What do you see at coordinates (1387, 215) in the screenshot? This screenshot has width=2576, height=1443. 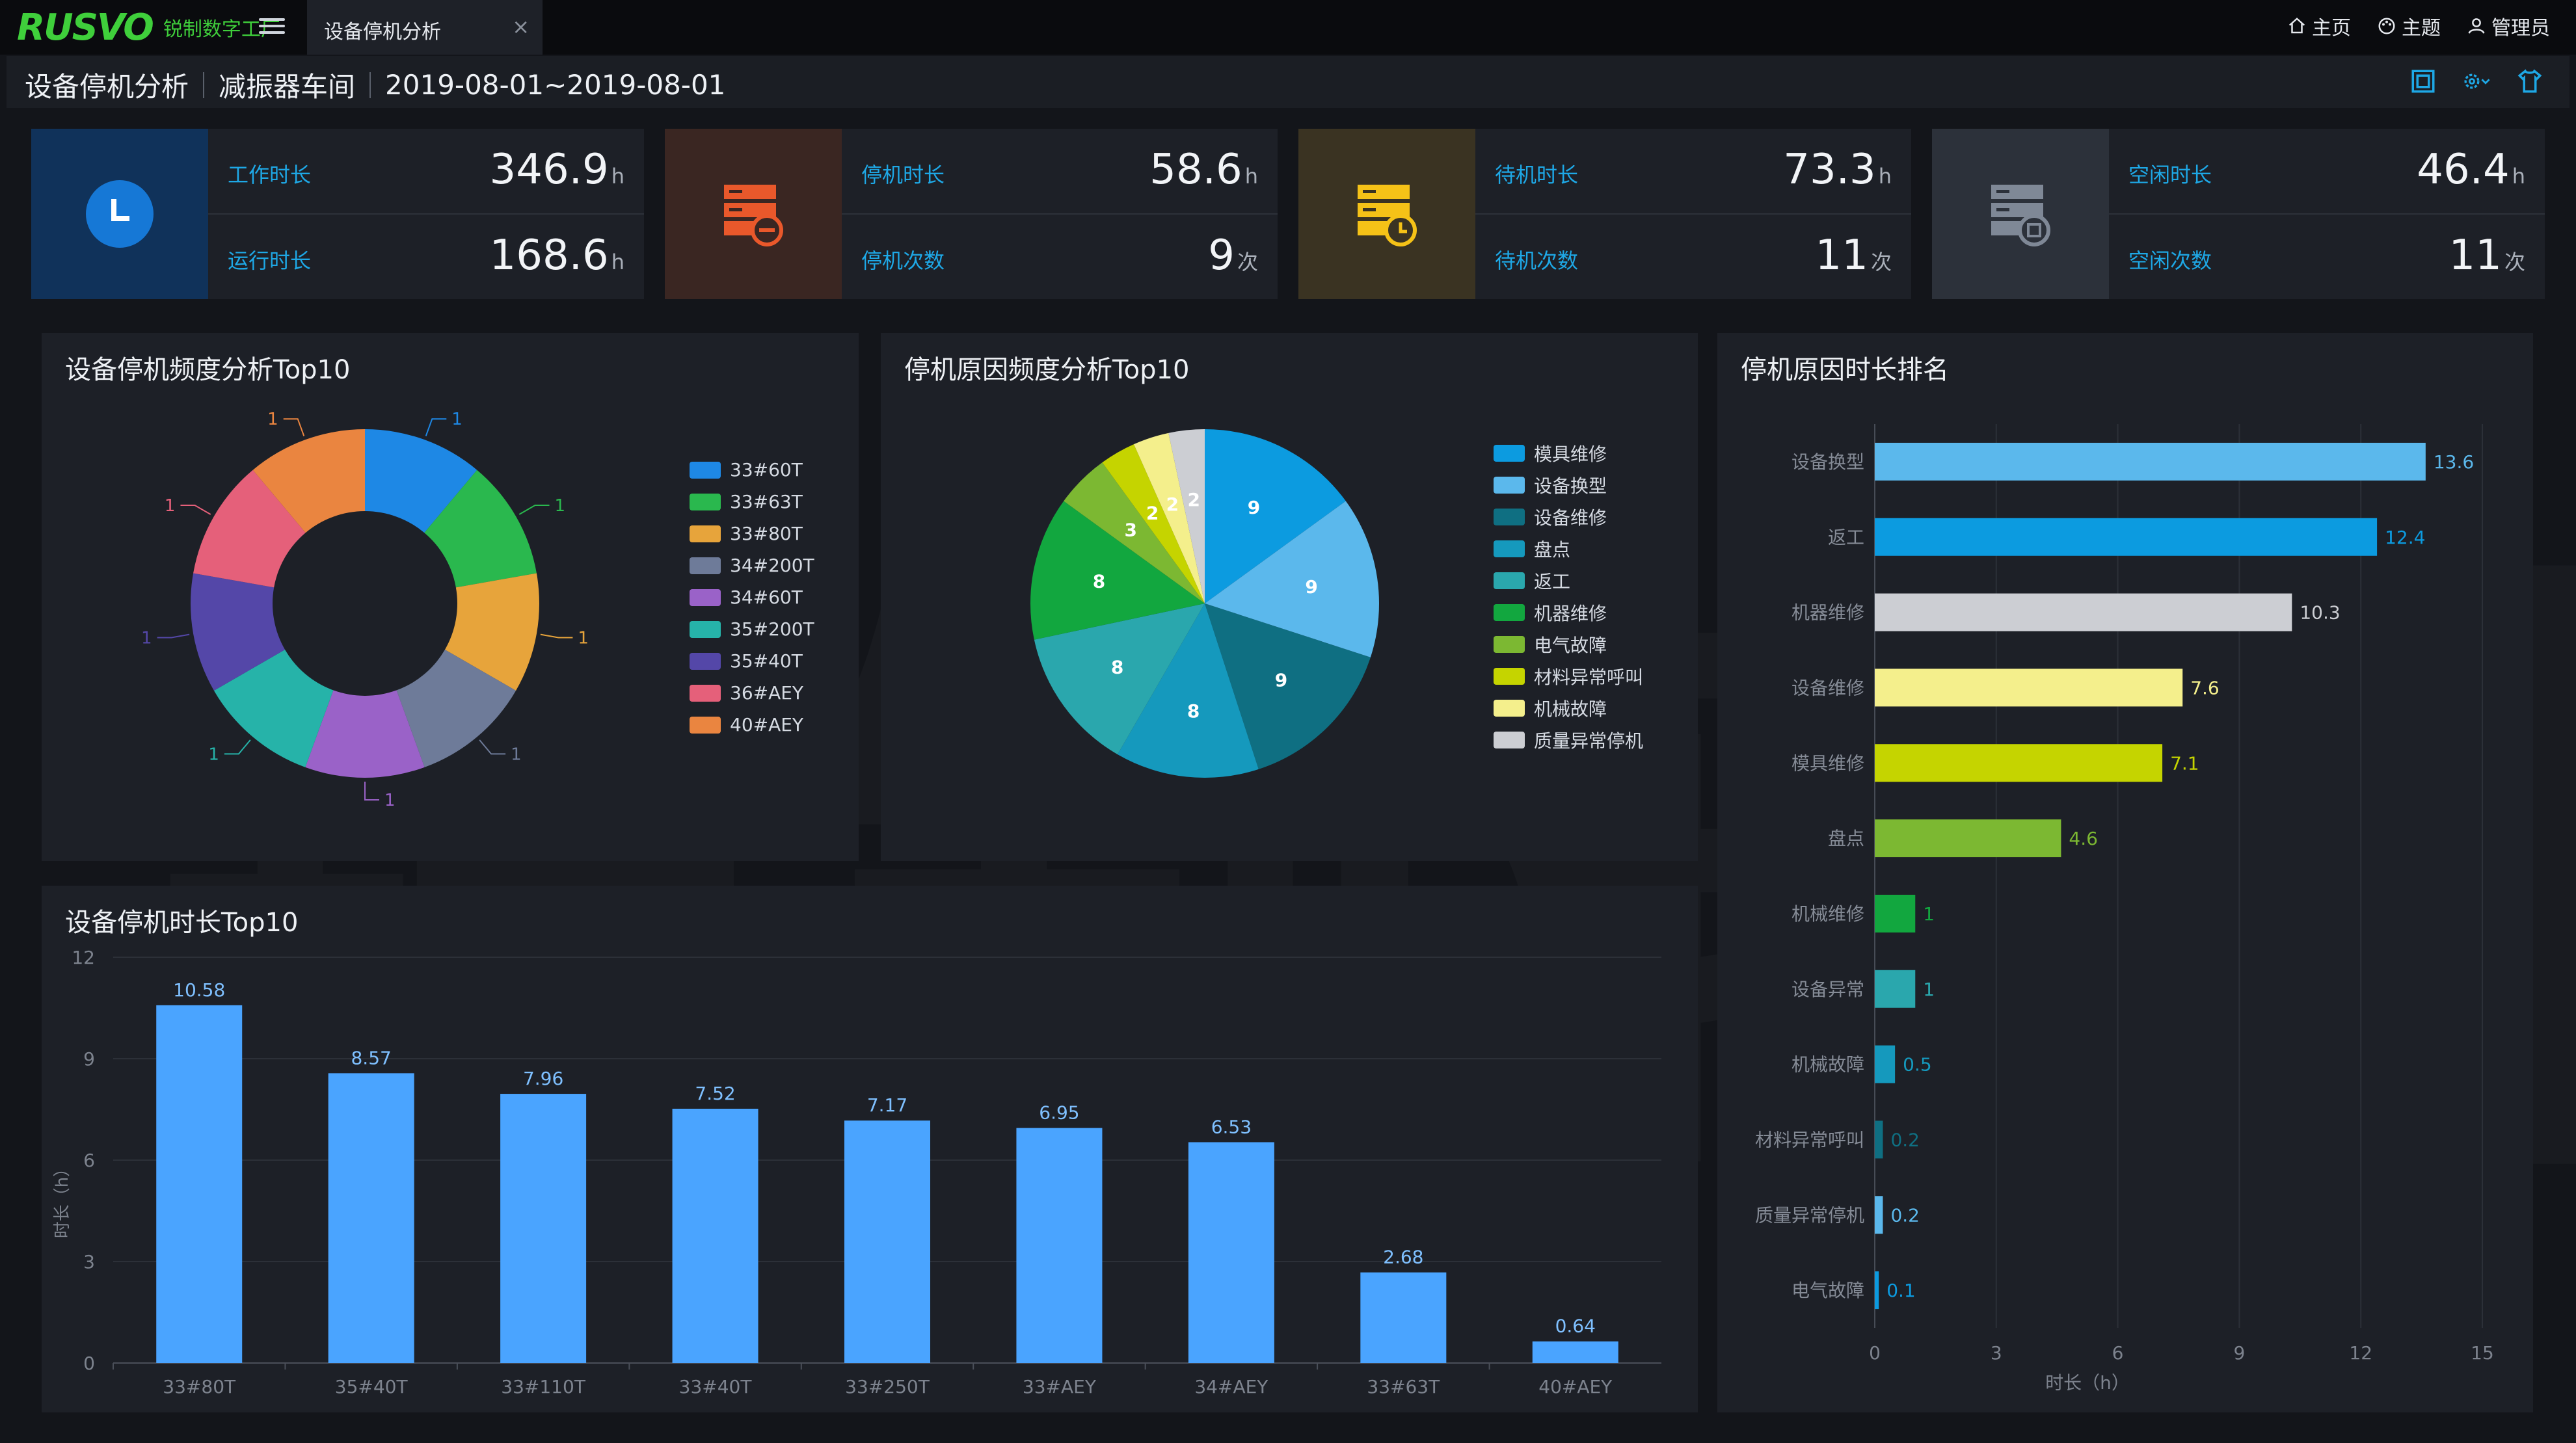 I see `server-clock-icon` at bounding box center [1387, 215].